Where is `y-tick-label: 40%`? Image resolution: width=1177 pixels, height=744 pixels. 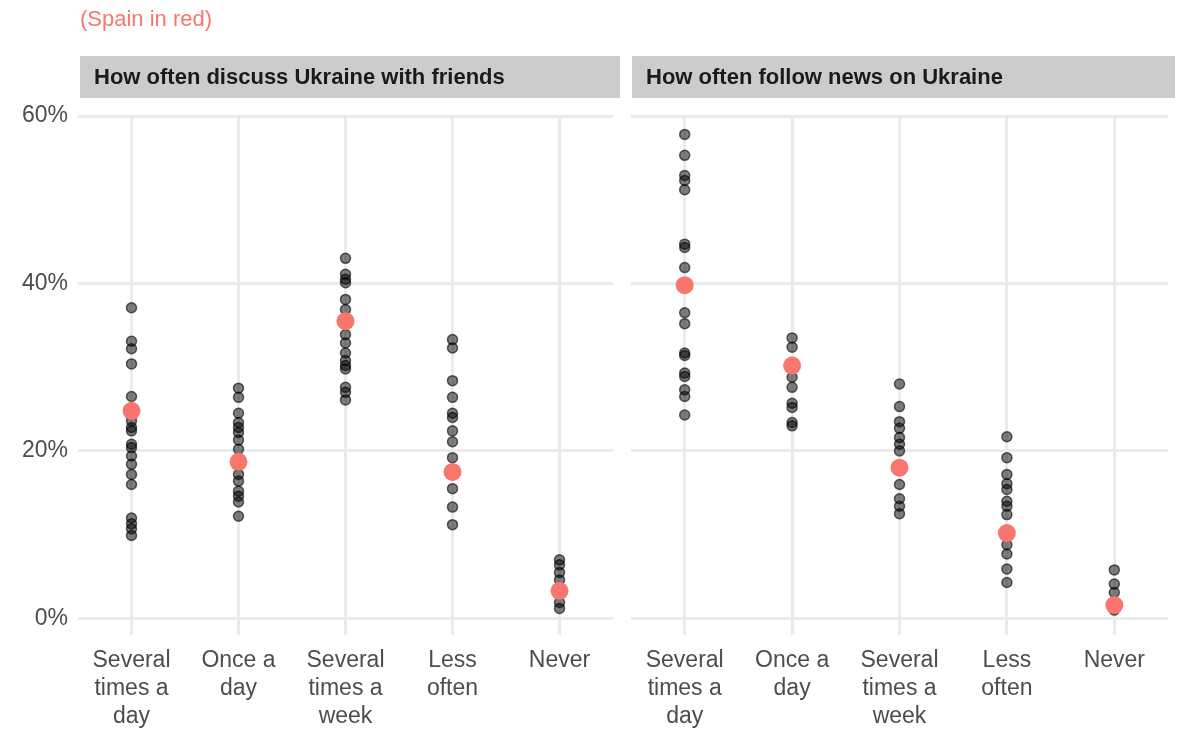
y-tick-label: 40% is located at coordinates (44, 281).